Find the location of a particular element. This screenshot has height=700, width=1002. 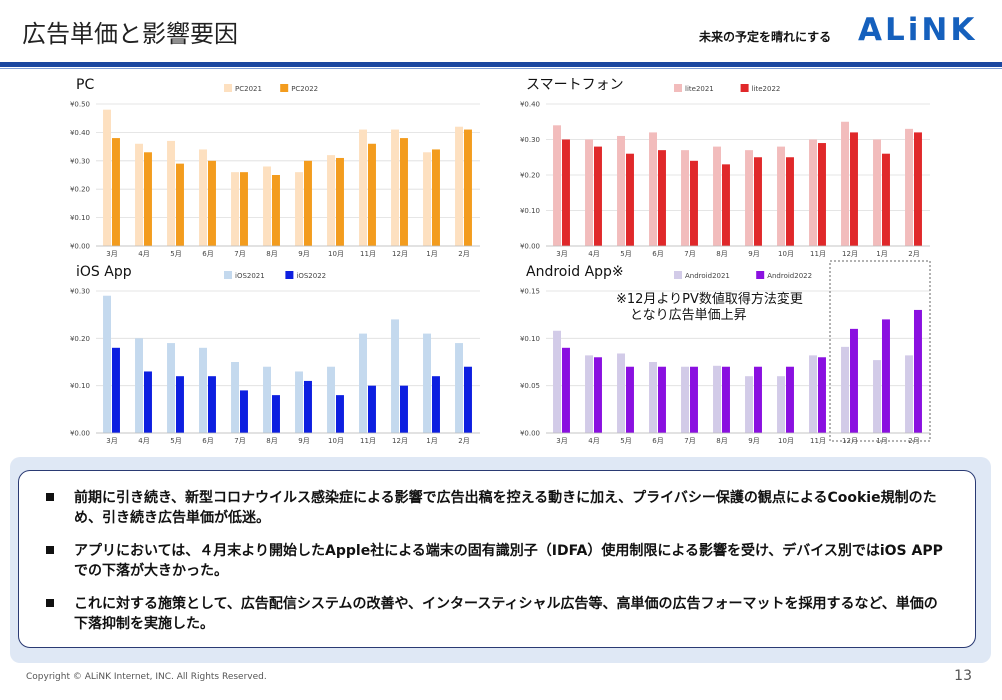

chart-title: PC is located at coordinates (85, 85).